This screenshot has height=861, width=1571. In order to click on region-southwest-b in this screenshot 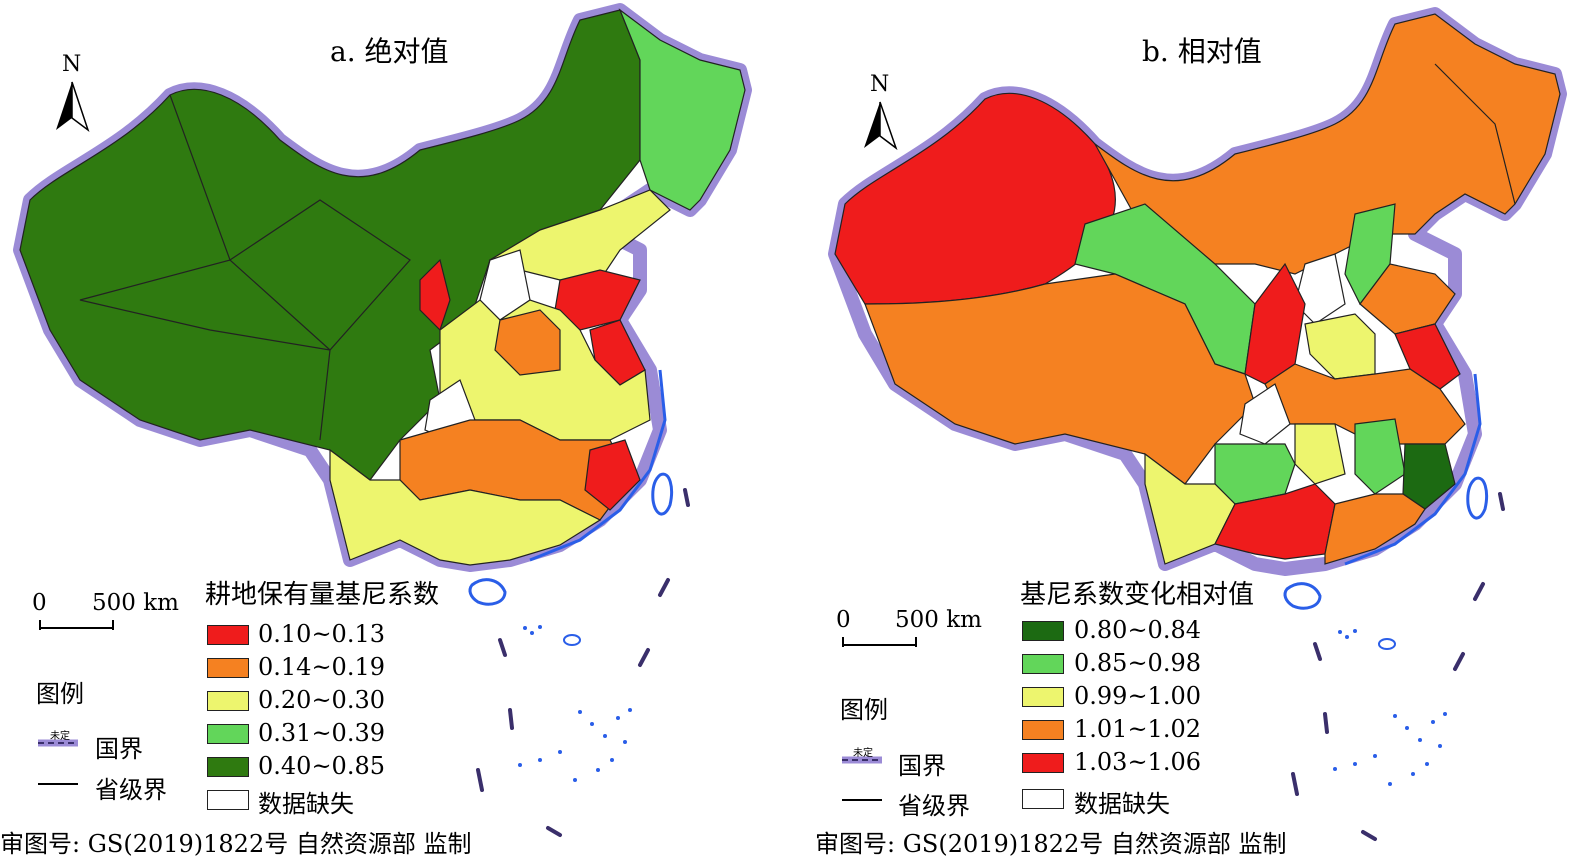, I will do `click(1060, 379)`.